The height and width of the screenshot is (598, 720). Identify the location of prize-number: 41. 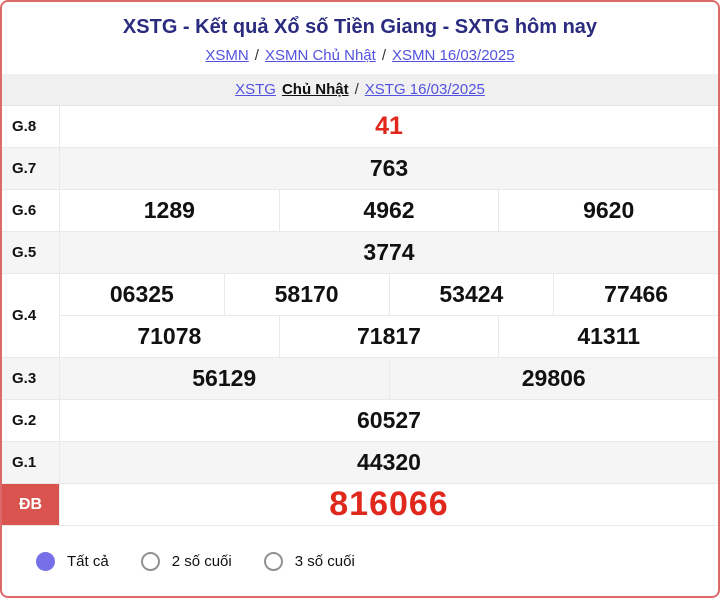
(389, 126).